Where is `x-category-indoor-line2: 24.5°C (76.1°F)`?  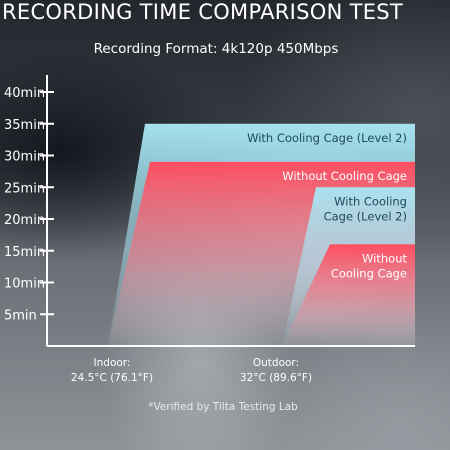 x-category-indoor-line2: 24.5°C (76.1°F) is located at coordinates (112, 378).